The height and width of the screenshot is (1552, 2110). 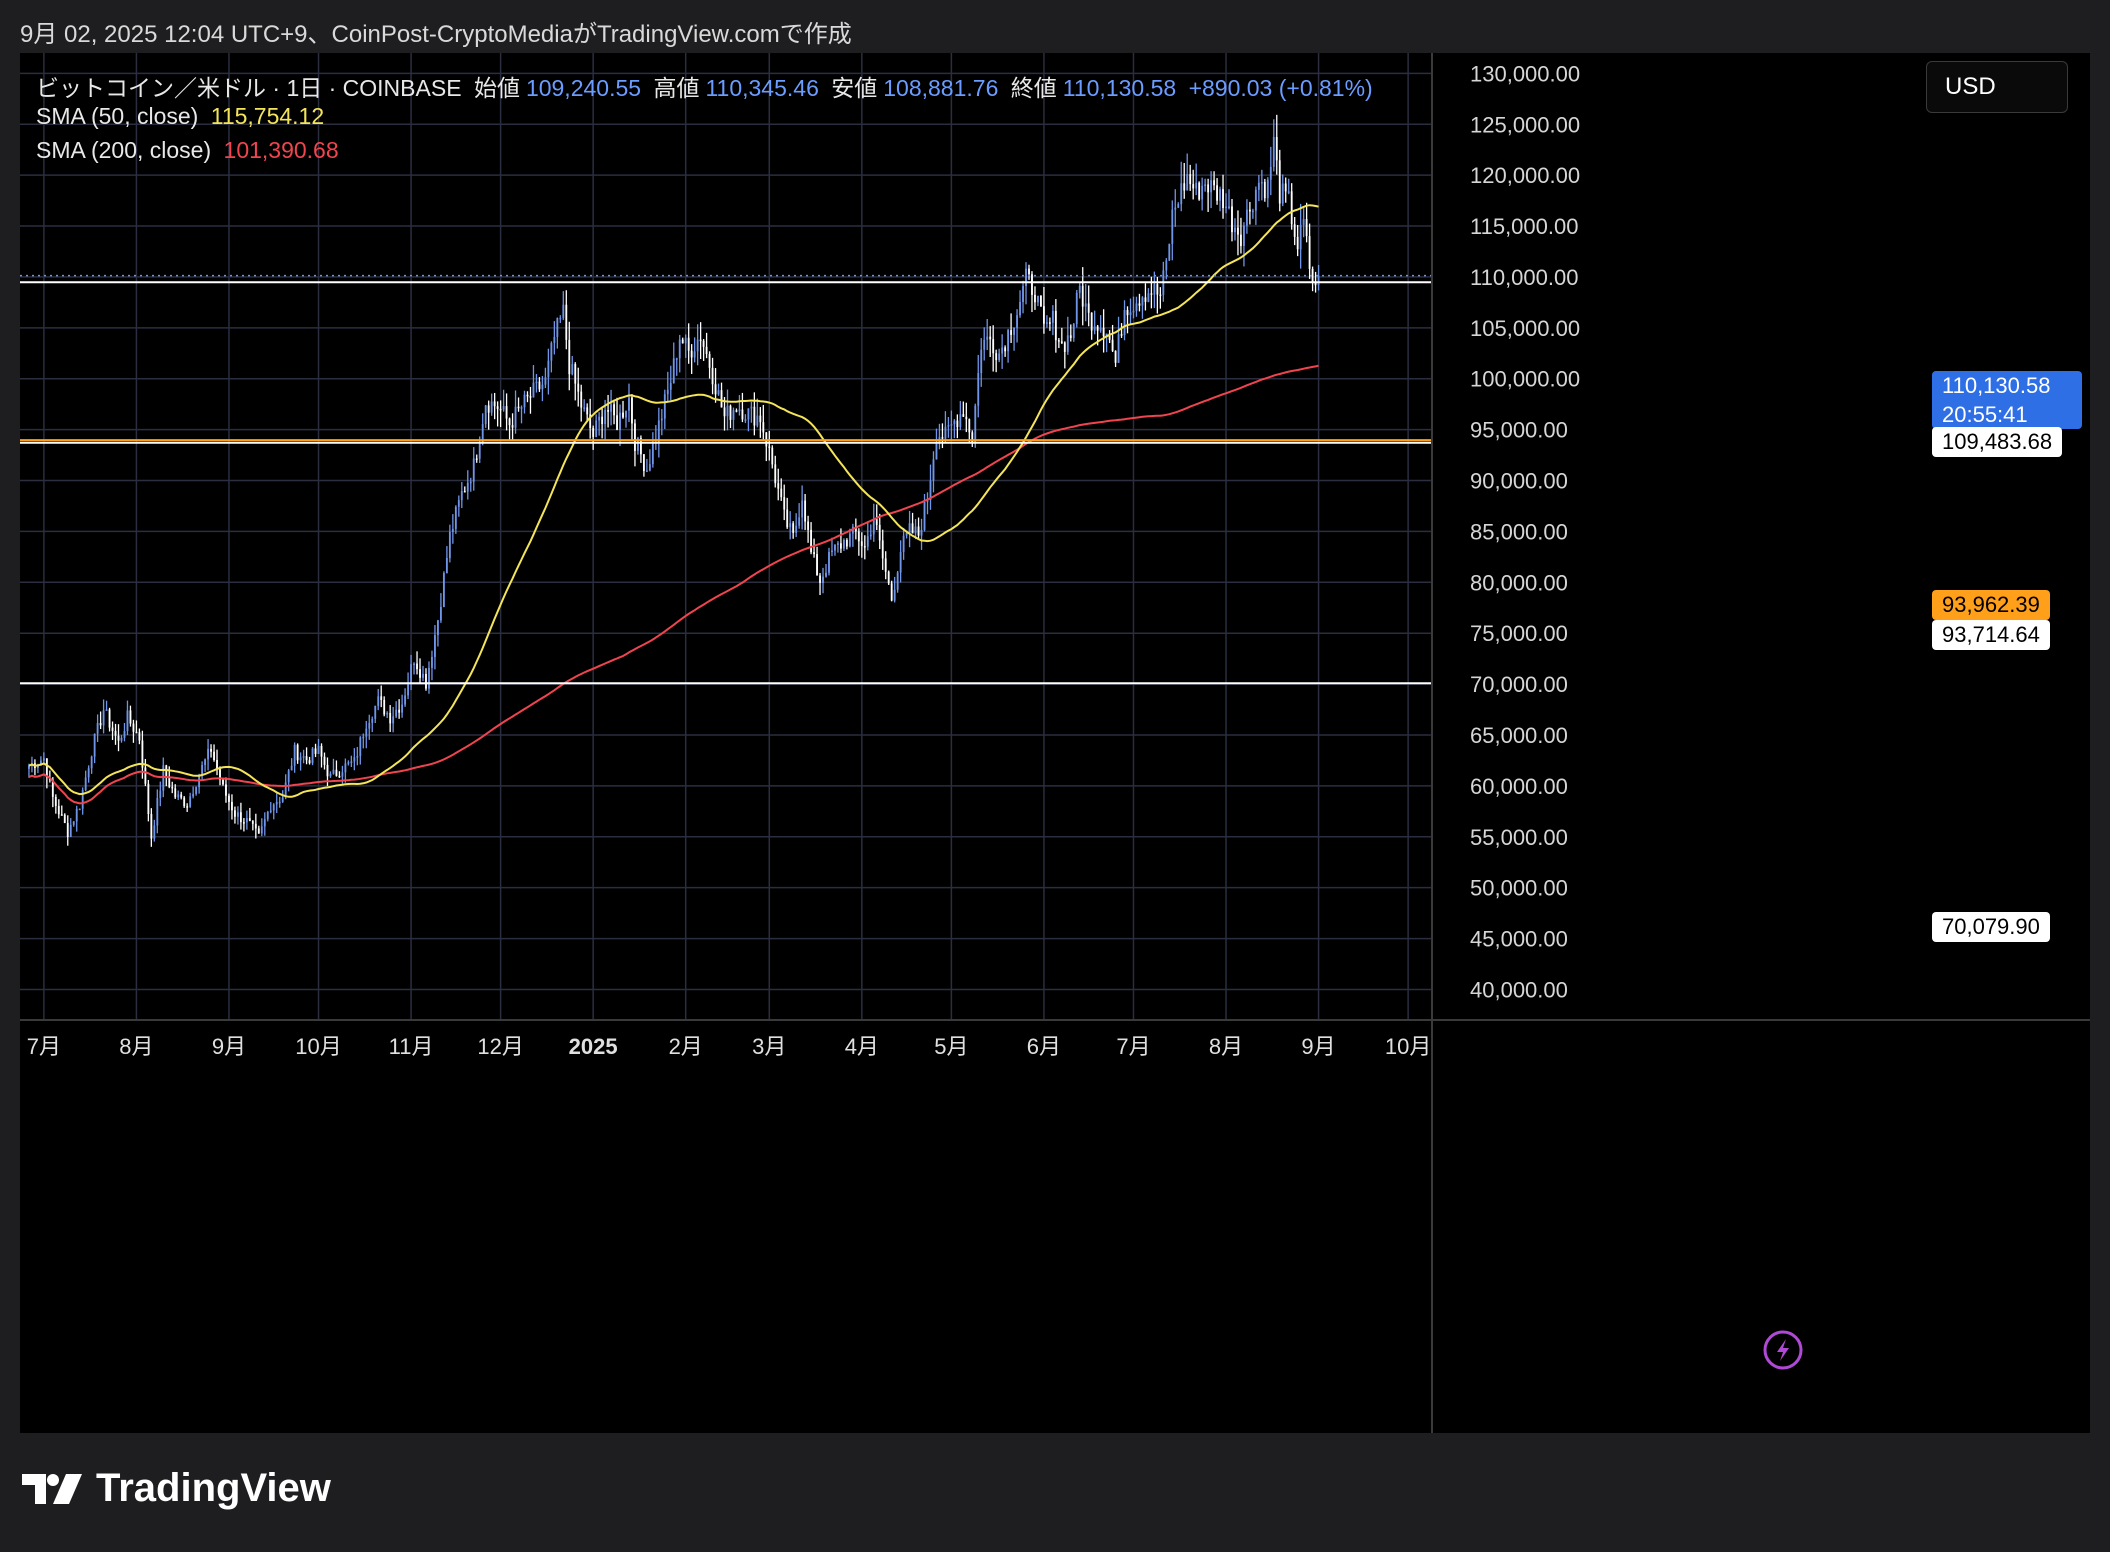 What do you see at coordinates (762, 88) in the screenshot?
I see `high-value: 110,345.46` at bounding box center [762, 88].